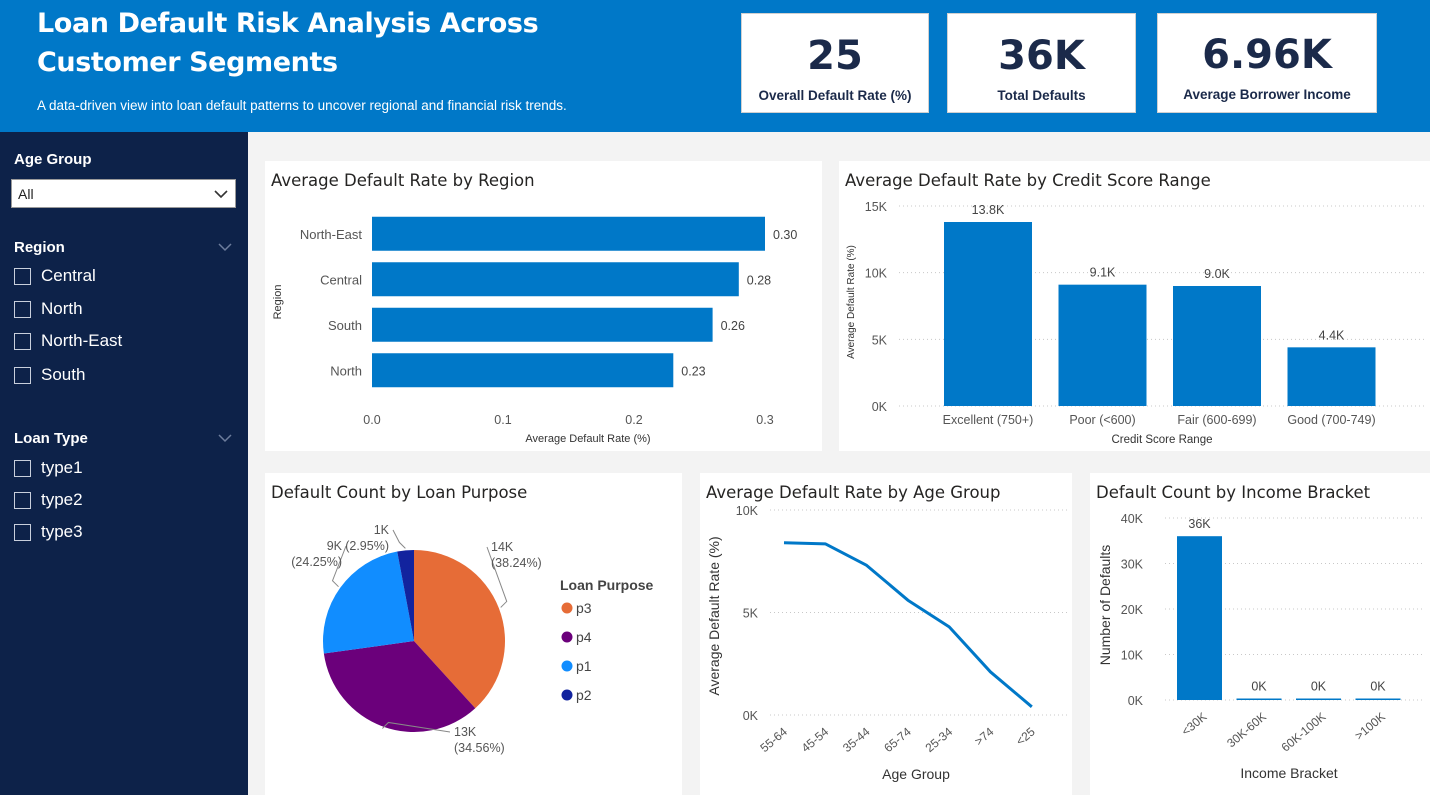 Image resolution: width=1430 pixels, height=795 pixels. Describe the element at coordinates (876, 207) in the screenshot. I see `y-tick-label: 15K` at that location.